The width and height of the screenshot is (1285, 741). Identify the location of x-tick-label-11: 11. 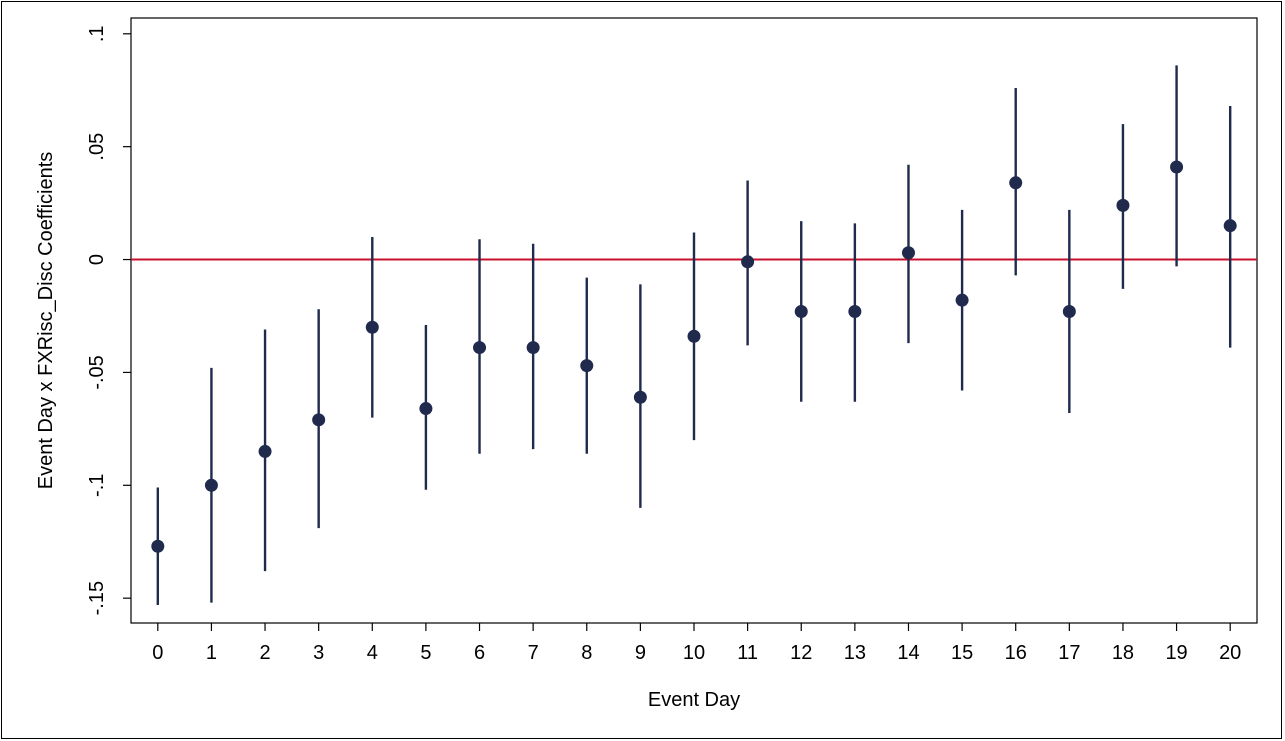
(747, 653).